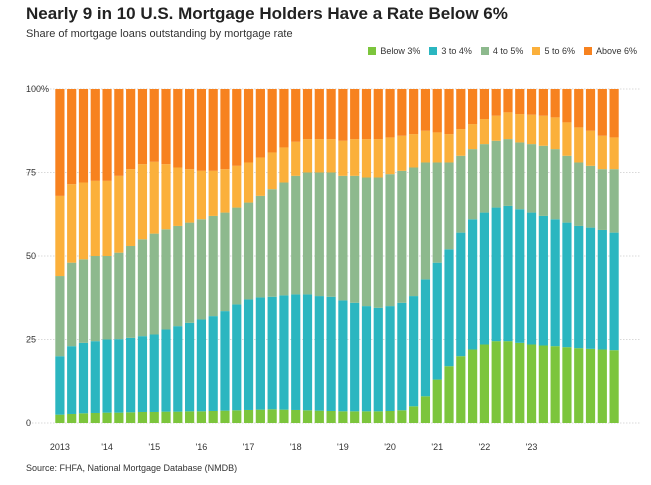 This screenshot has width=651, height=485. What do you see at coordinates (400, 51) in the screenshot?
I see `legend-label: Below 3%` at bounding box center [400, 51].